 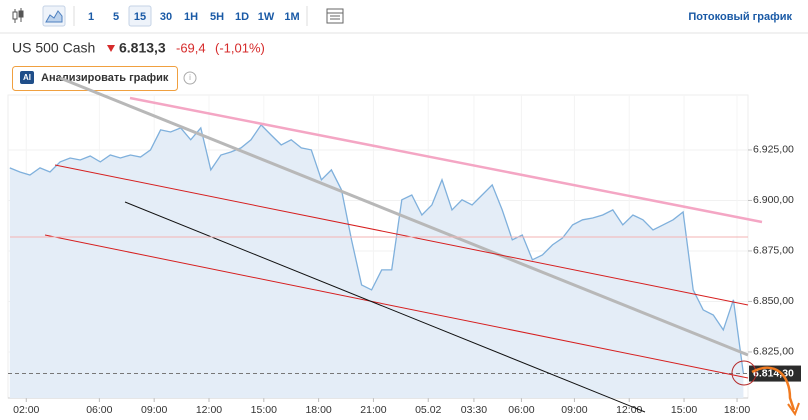 I want to click on arrow-head, so click(x=793, y=409).